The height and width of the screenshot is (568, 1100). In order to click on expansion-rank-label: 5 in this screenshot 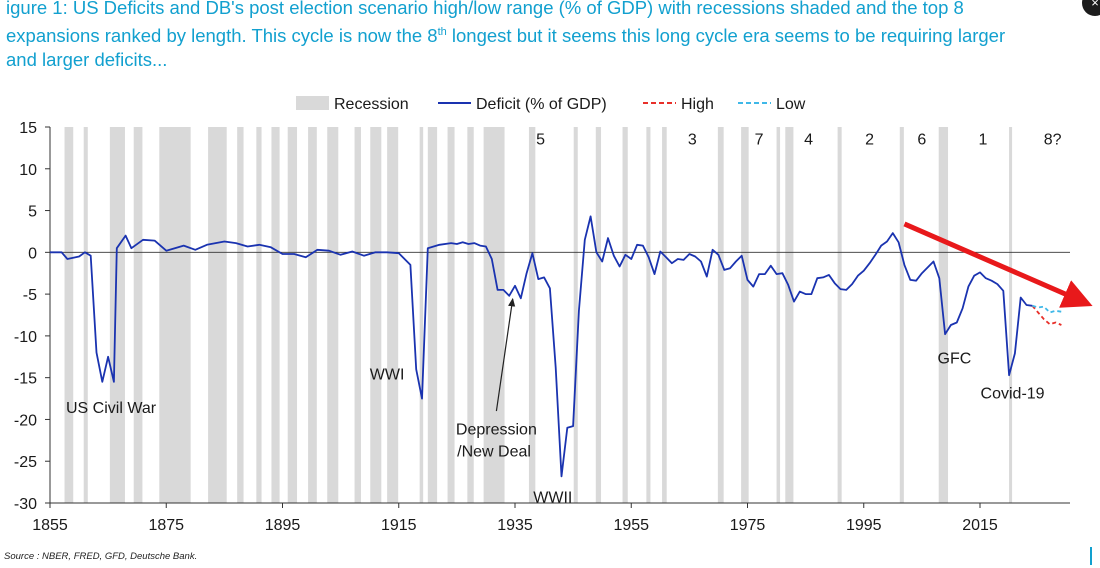, I will do `click(540, 140)`.